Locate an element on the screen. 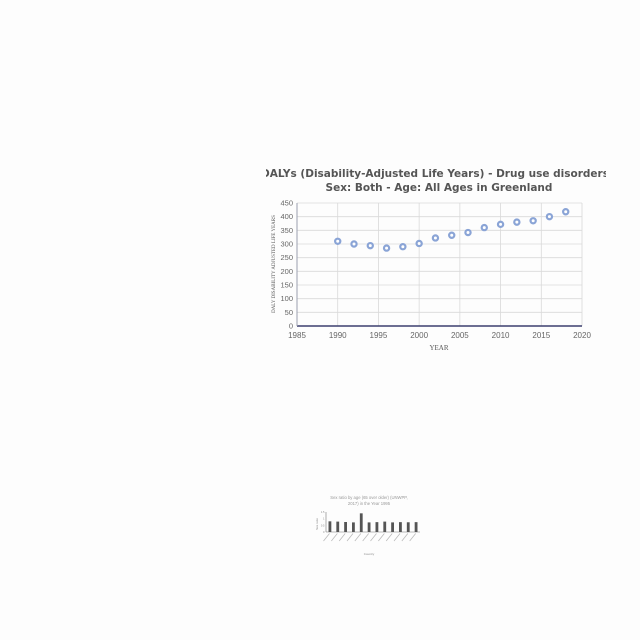 The width and height of the screenshot is (640, 640). mini-x-axis-label: Country is located at coordinates (369, 554).